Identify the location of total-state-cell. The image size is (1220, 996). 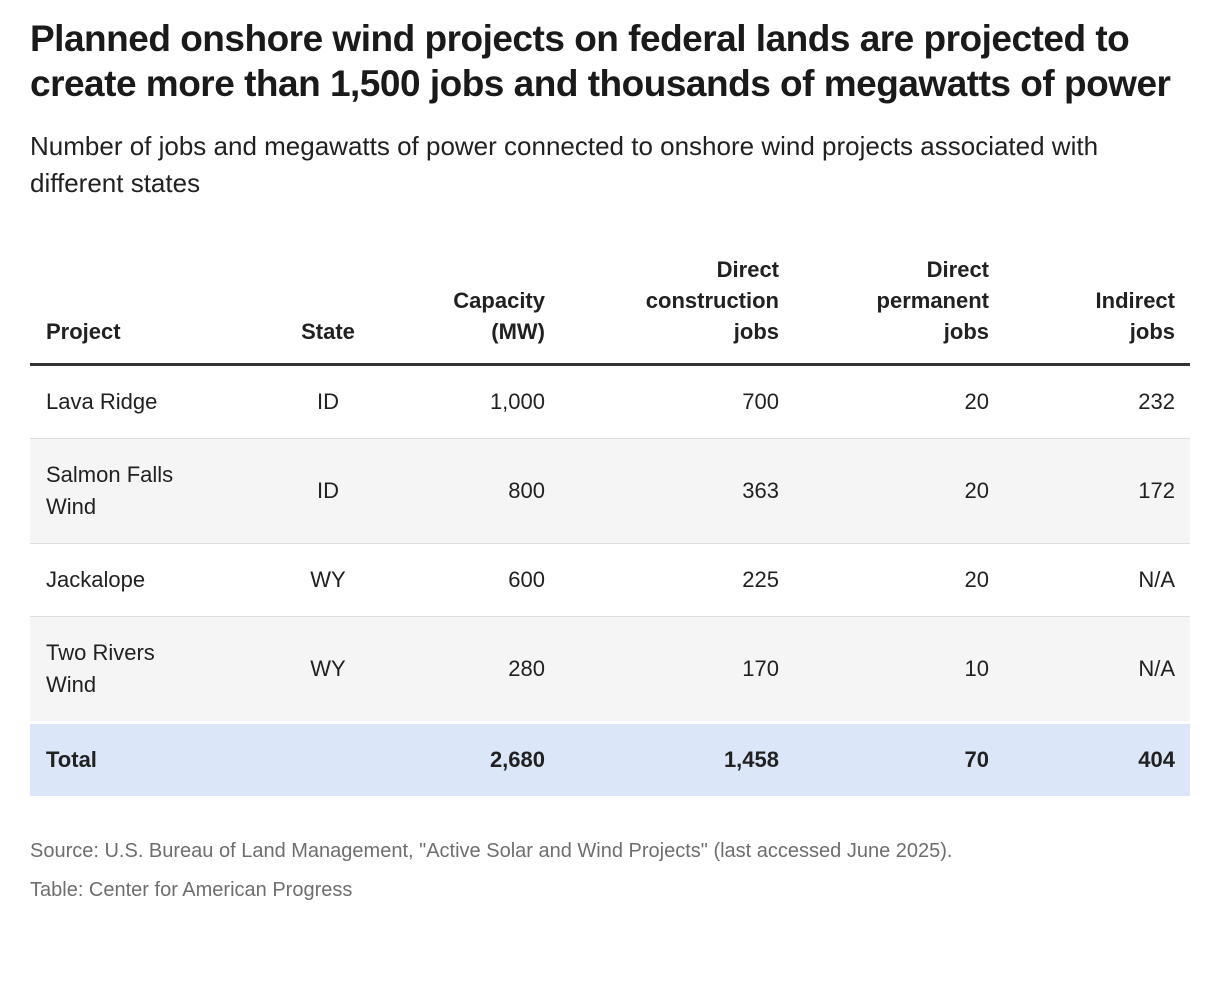
(327, 760).